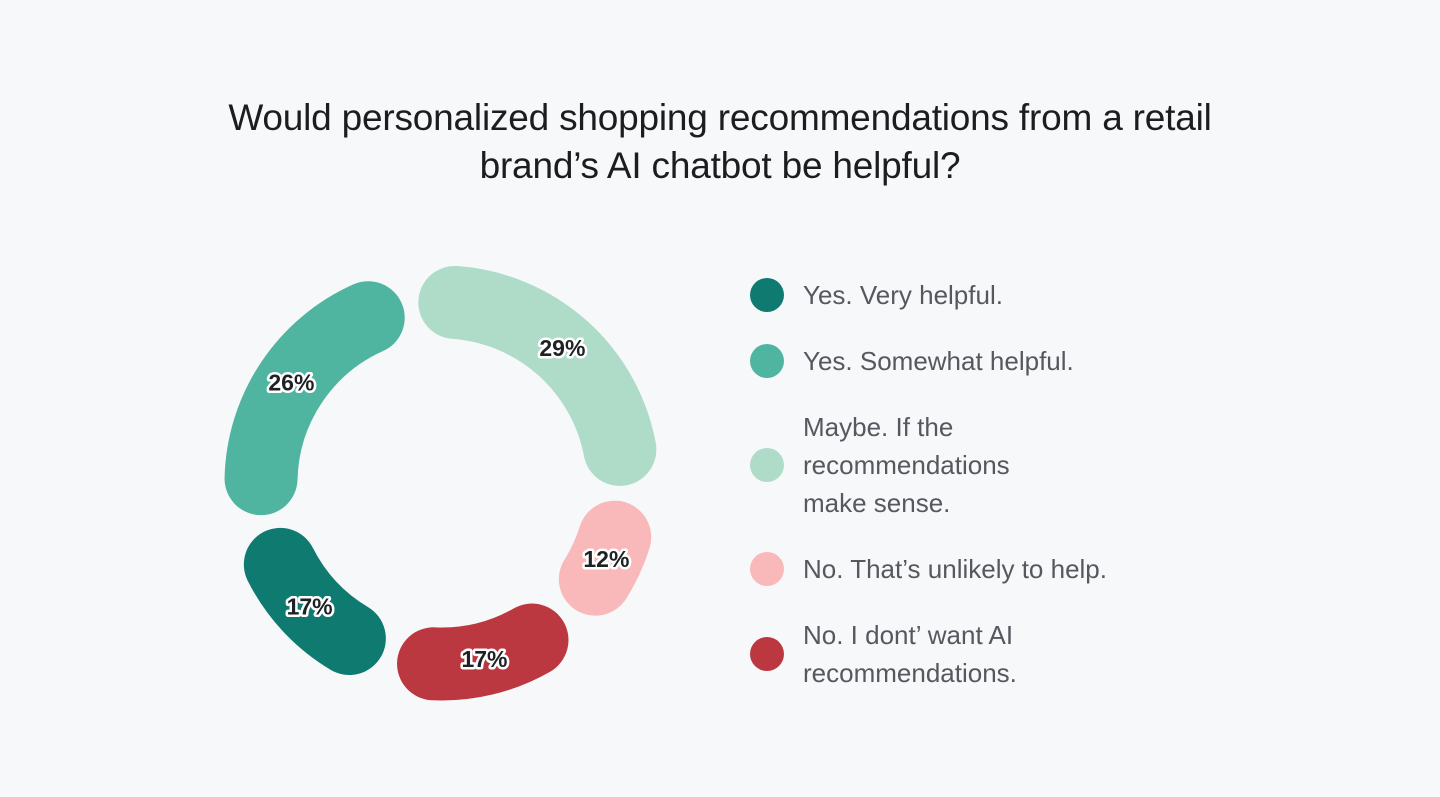 This screenshot has height=797, width=1440. What do you see at coordinates (877, 503) in the screenshot?
I see `legend-label-line: make sense.` at bounding box center [877, 503].